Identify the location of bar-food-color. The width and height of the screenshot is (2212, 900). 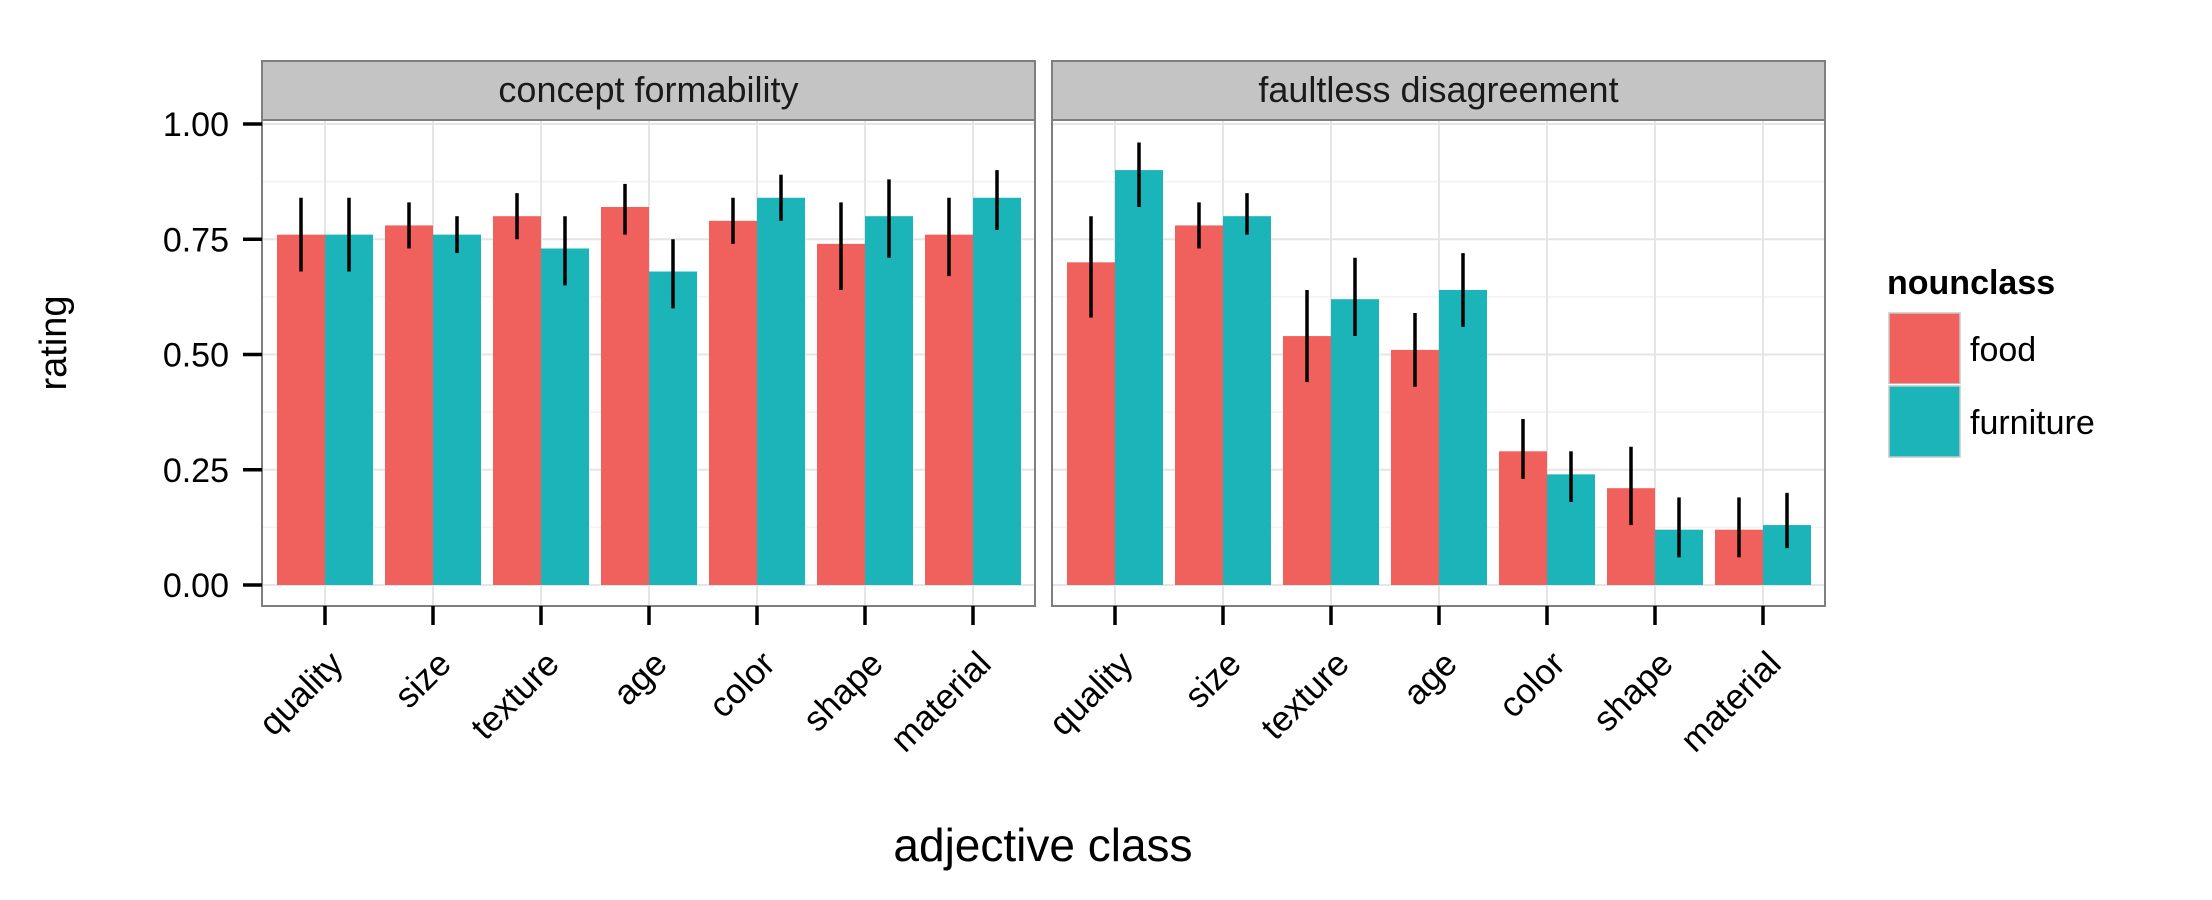
(733, 402).